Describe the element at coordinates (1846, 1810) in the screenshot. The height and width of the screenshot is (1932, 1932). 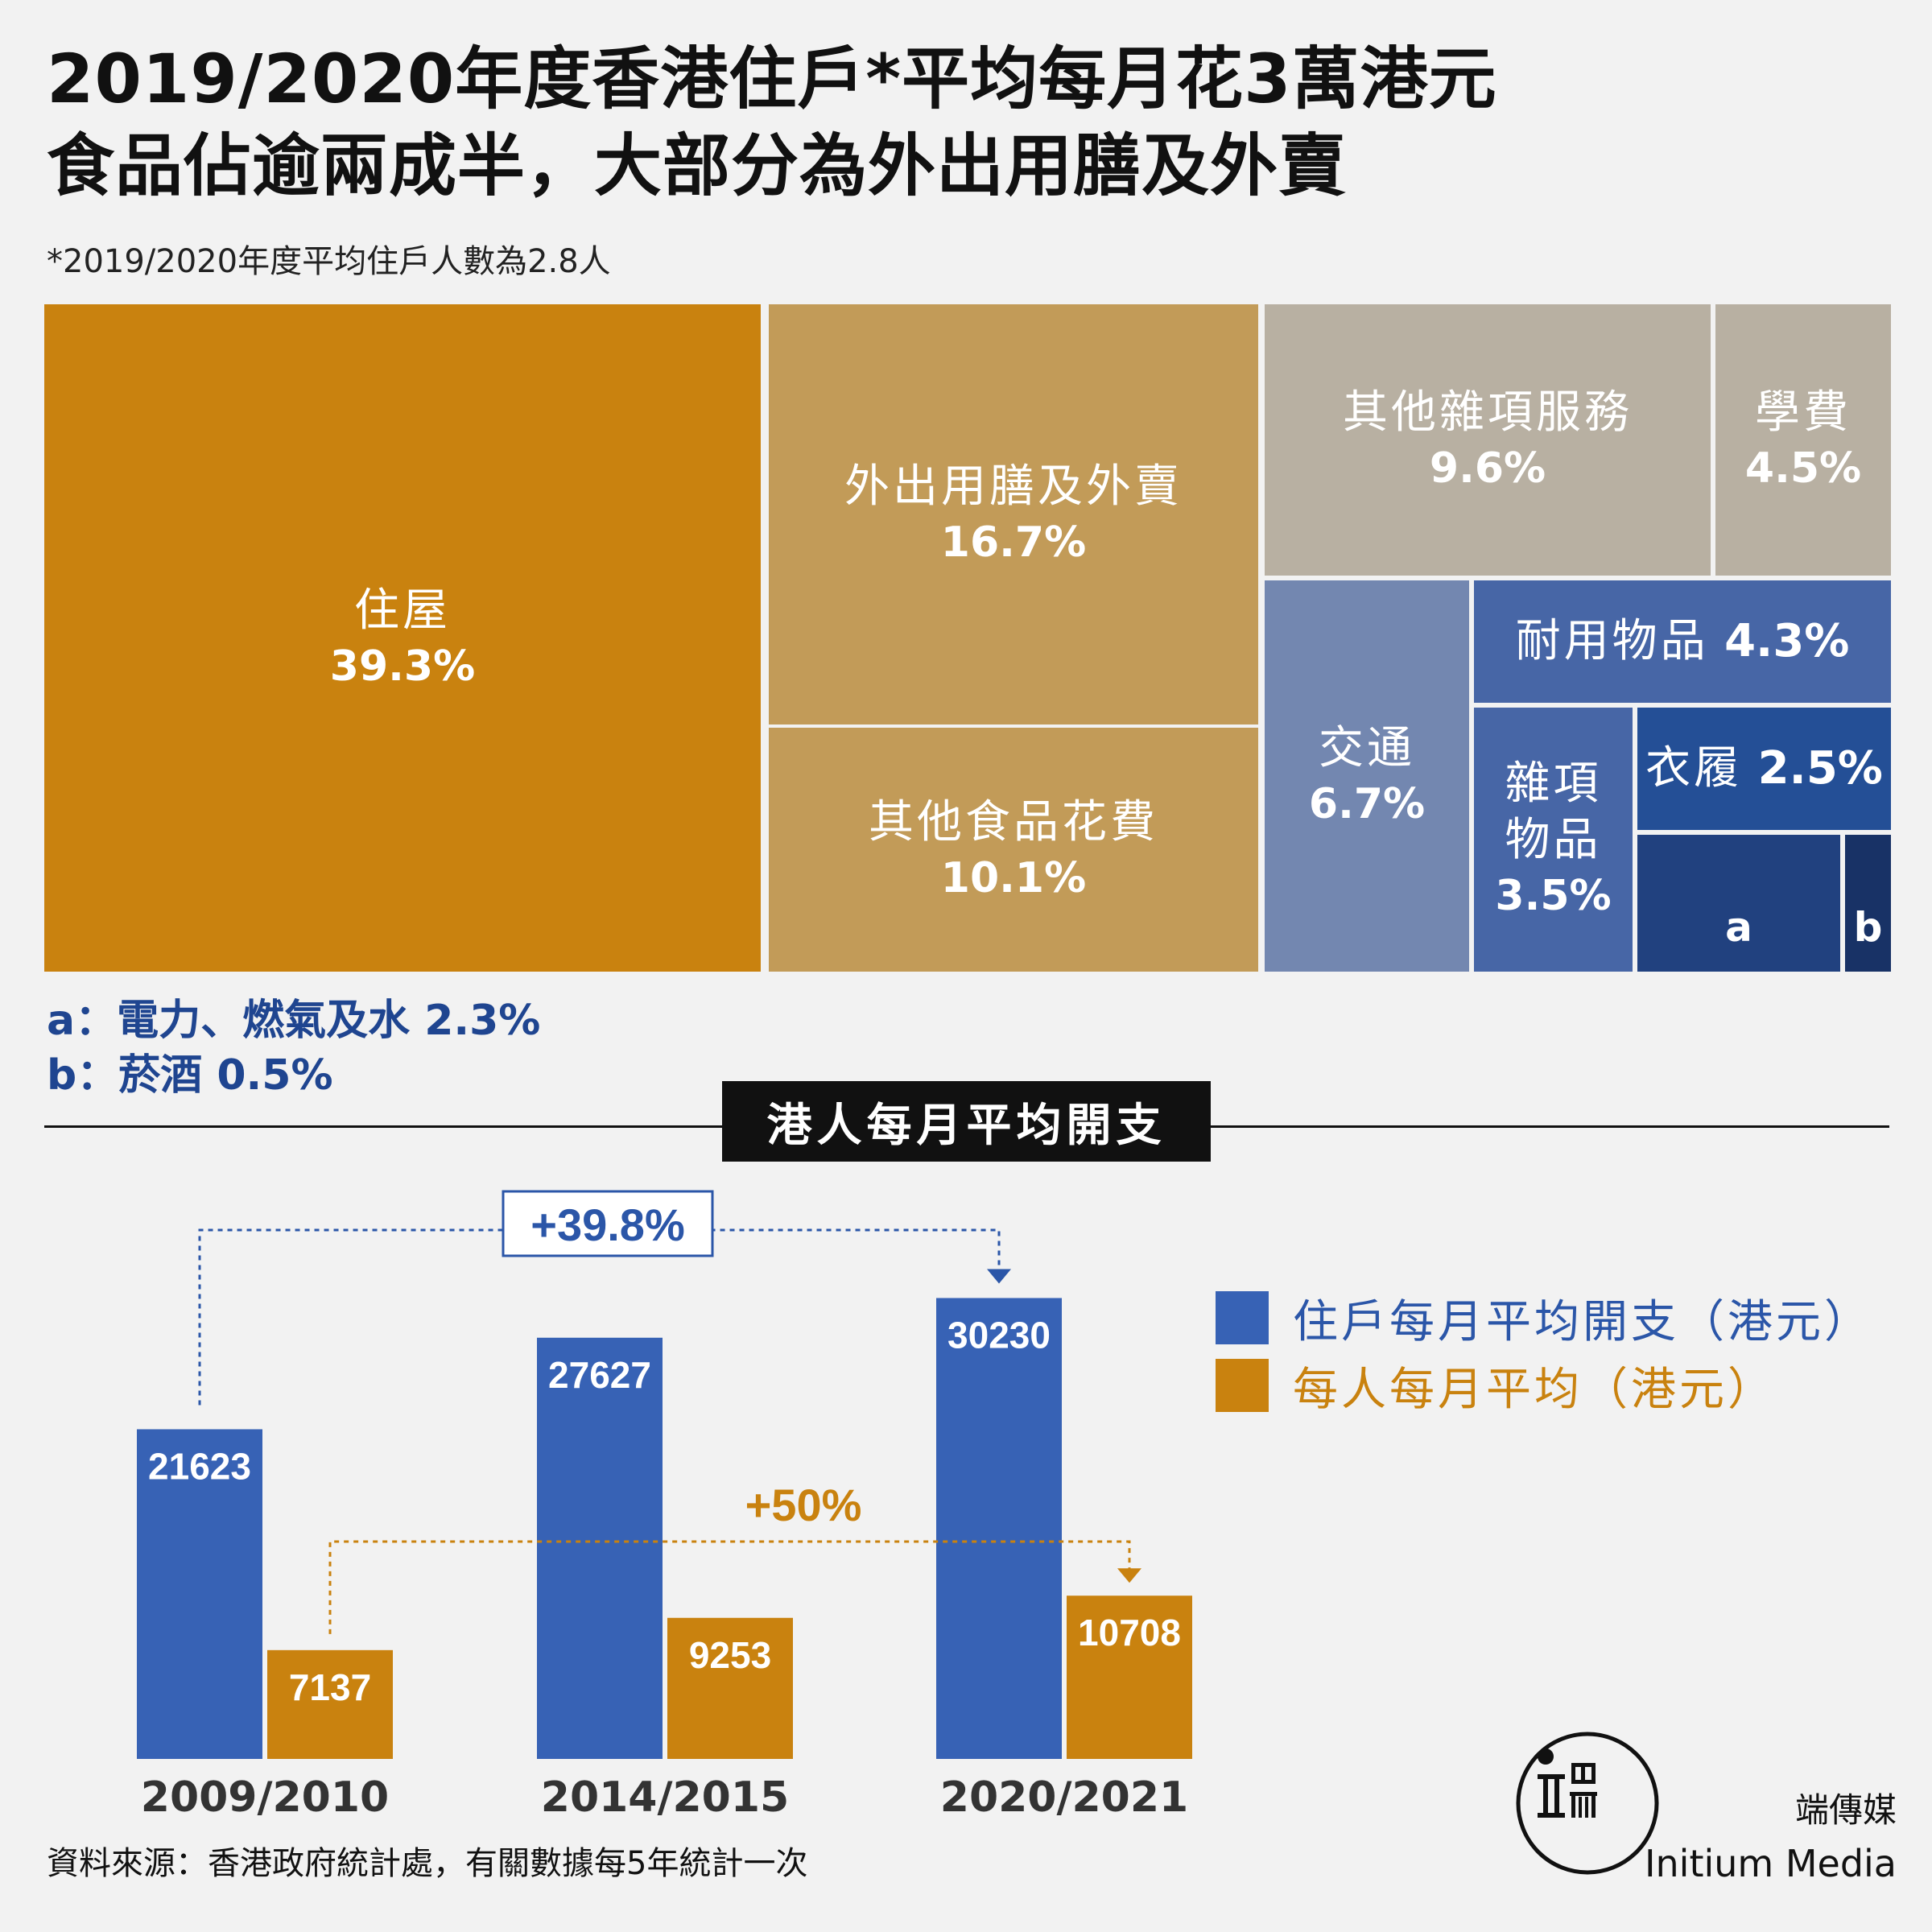
I see `brand-name-chinese: 端傳媒` at that location.